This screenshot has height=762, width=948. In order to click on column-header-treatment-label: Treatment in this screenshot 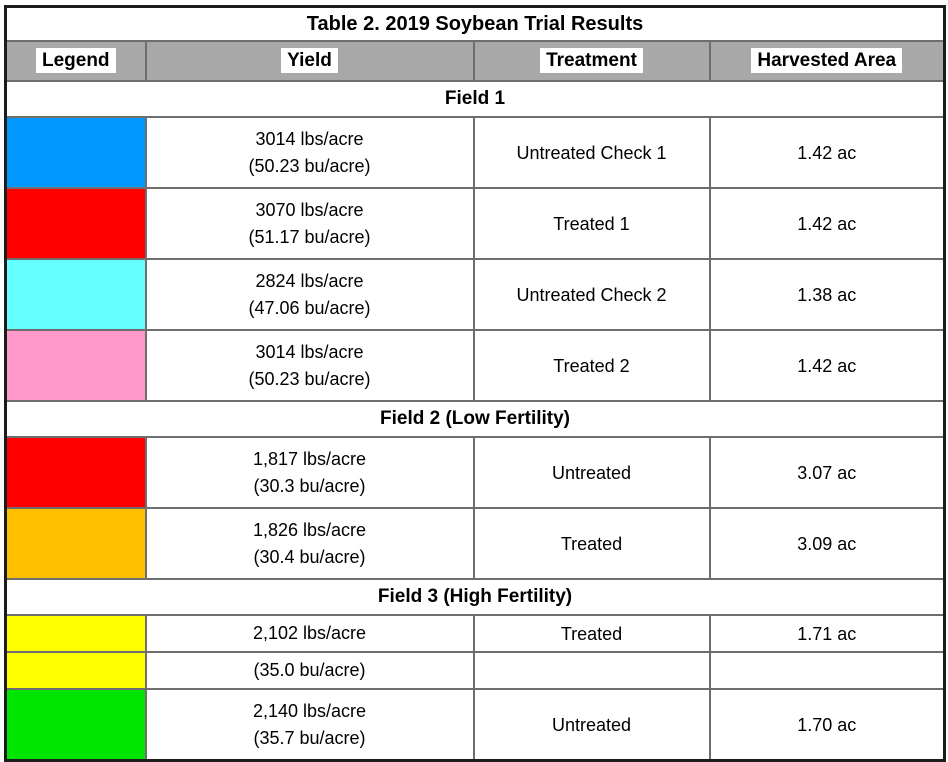, I will do `click(591, 60)`.